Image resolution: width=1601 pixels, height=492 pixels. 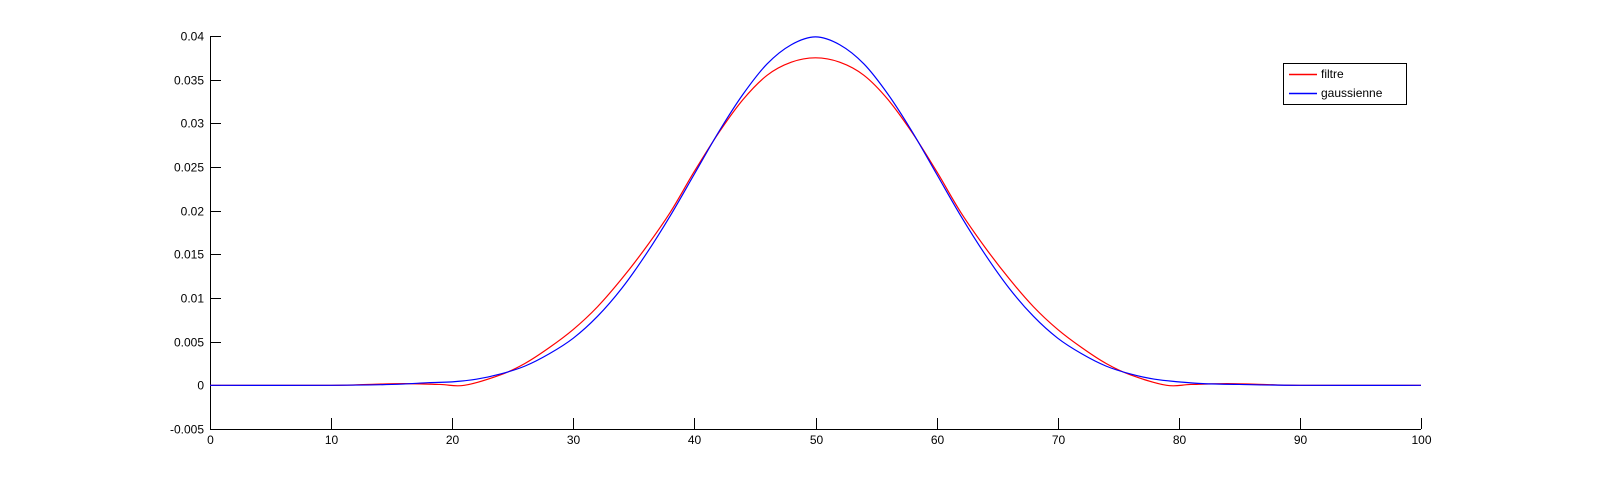 I want to click on legend-box, so click(x=1345, y=84).